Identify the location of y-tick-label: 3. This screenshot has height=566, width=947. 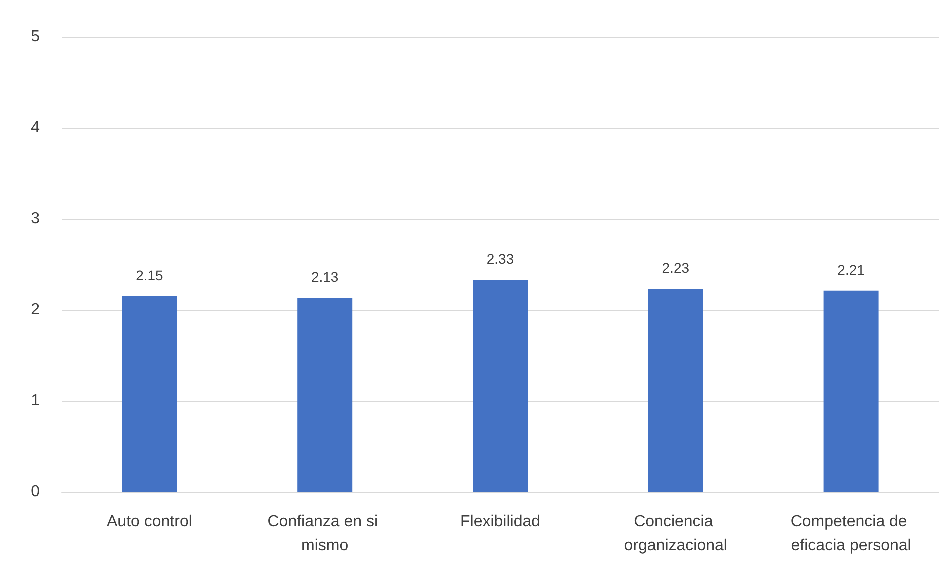
(35, 219).